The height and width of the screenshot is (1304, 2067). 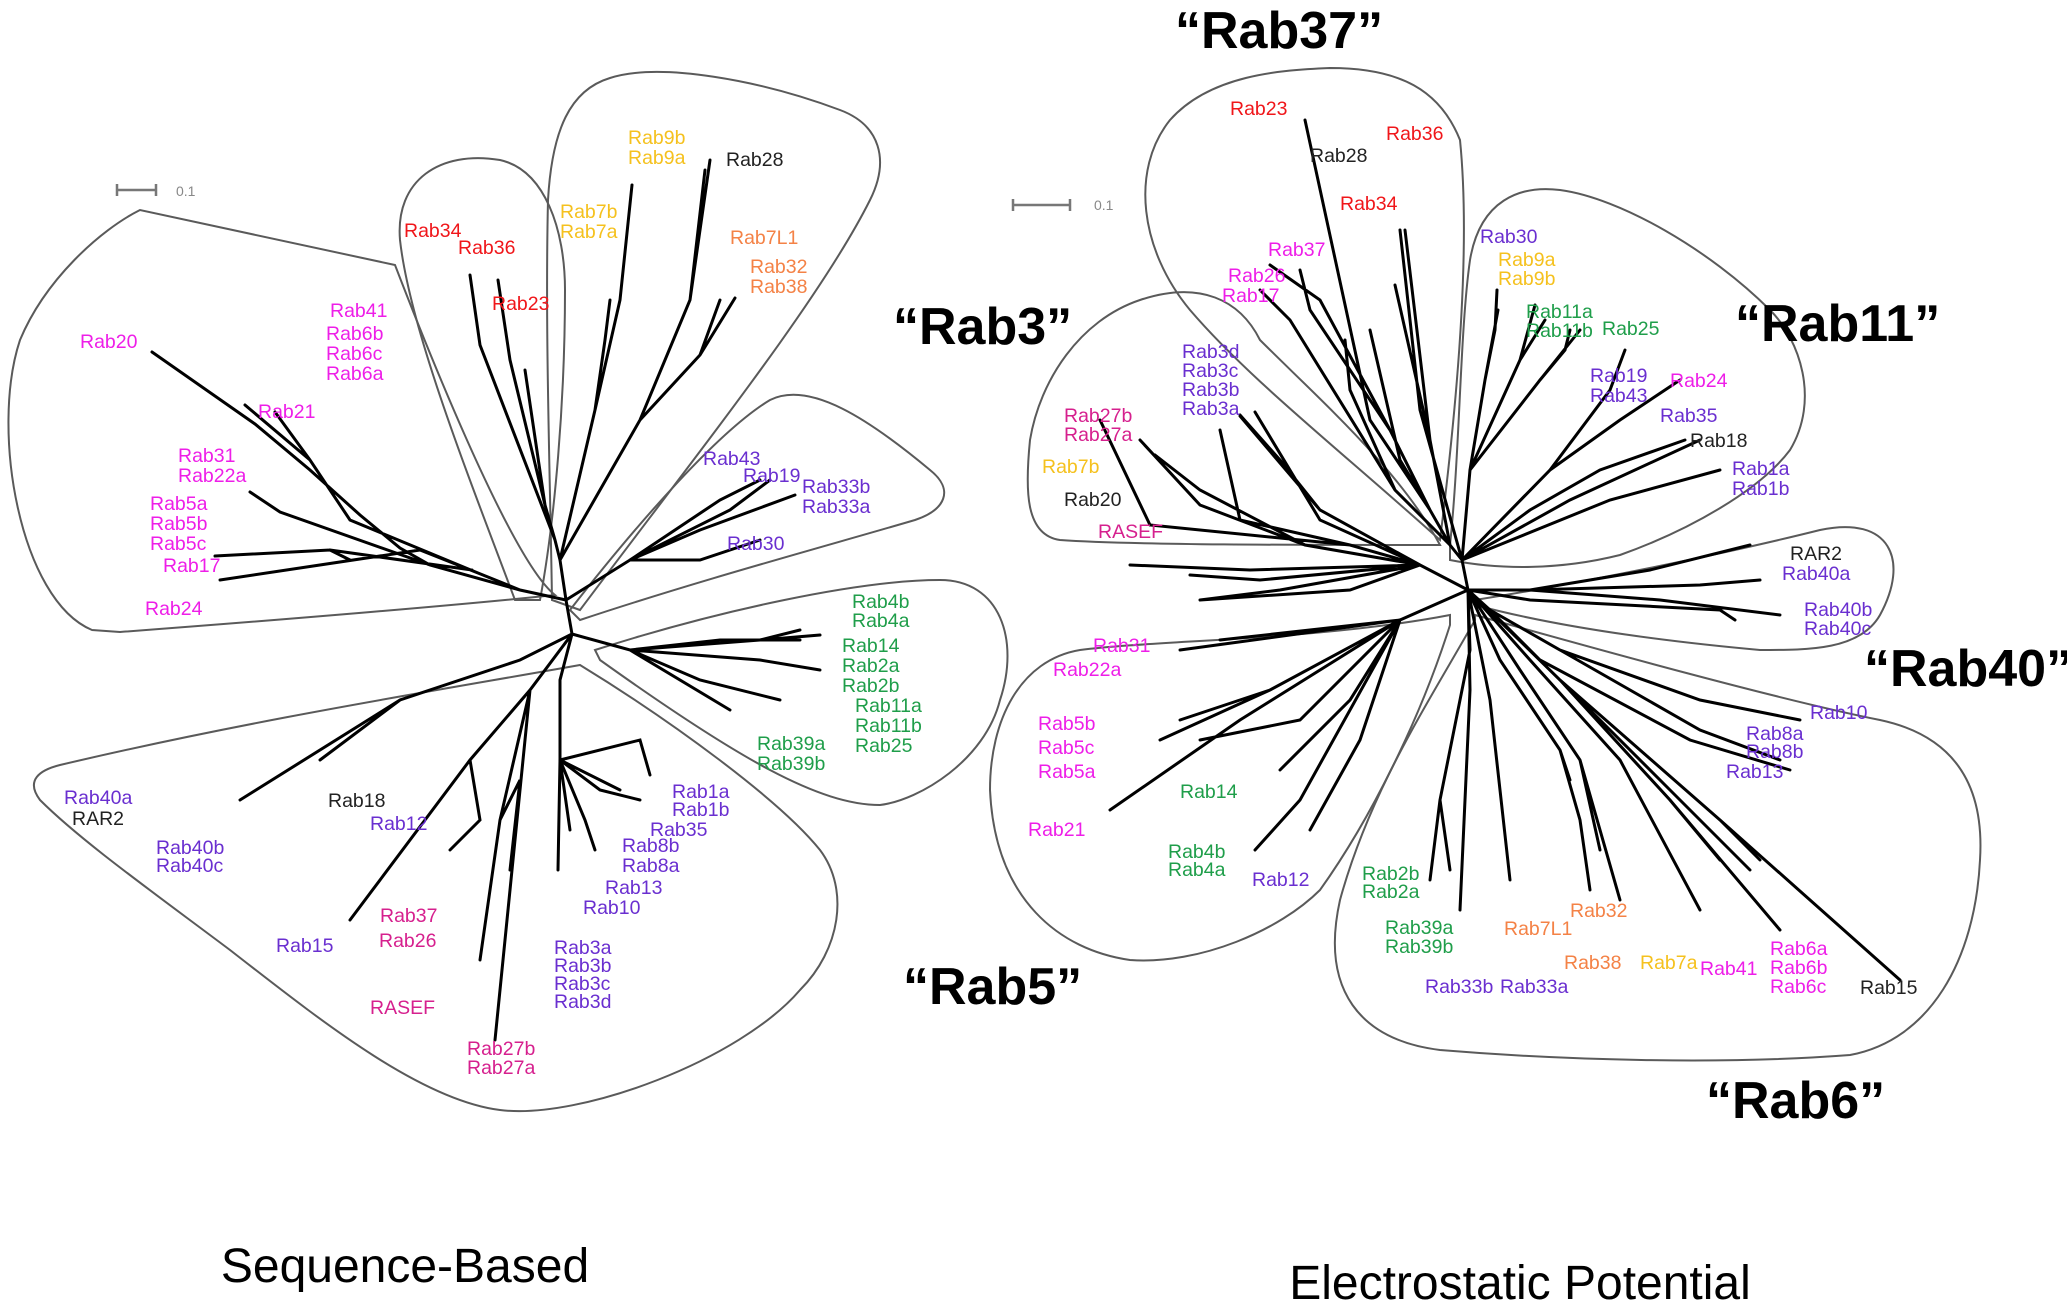 What do you see at coordinates (206, 456) in the screenshot?
I see `leaf-label: Rab31` at bounding box center [206, 456].